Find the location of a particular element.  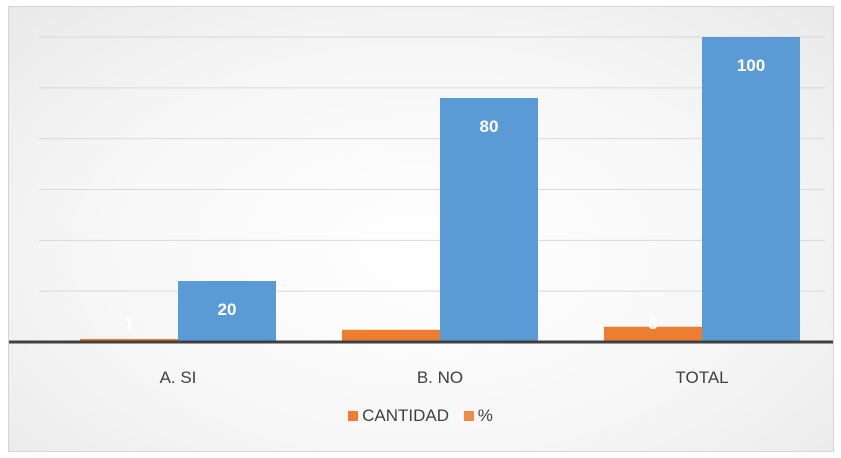

category-labels: A. SI B. NO TOTAL is located at coordinates (444, 377).